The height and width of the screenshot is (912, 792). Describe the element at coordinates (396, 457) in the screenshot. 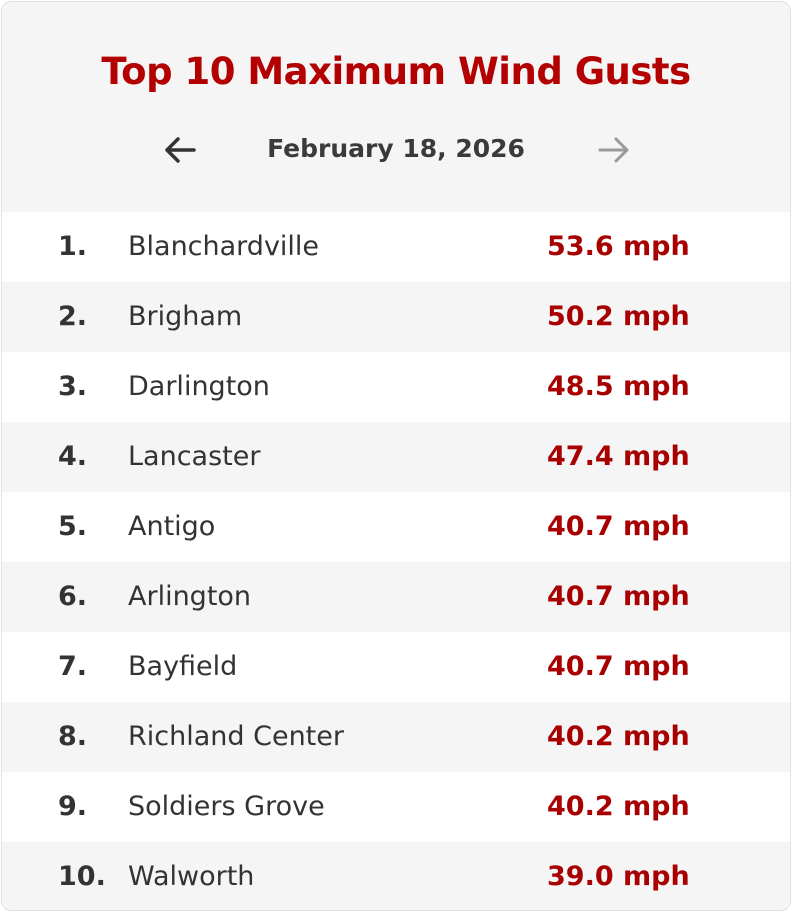

I see `table-row: 4. Lancaster 47.4 mph` at that location.